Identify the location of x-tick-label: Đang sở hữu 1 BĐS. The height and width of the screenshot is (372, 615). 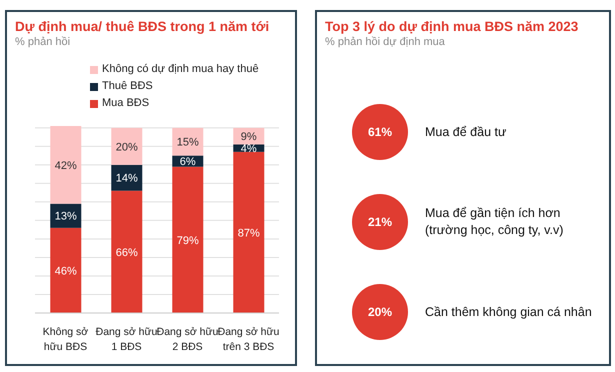
(127, 339).